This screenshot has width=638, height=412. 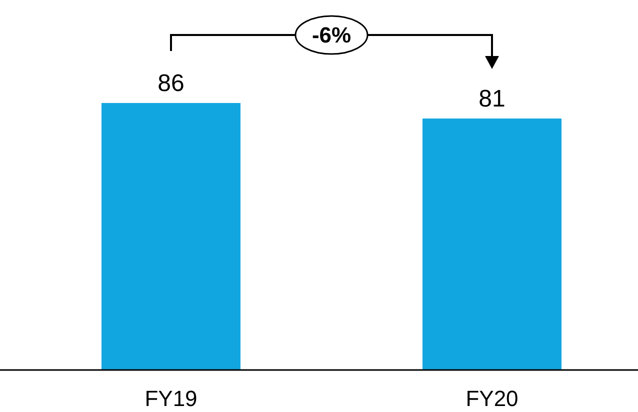 I want to click on x-tick-label: FY20, so click(x=492, y=398).